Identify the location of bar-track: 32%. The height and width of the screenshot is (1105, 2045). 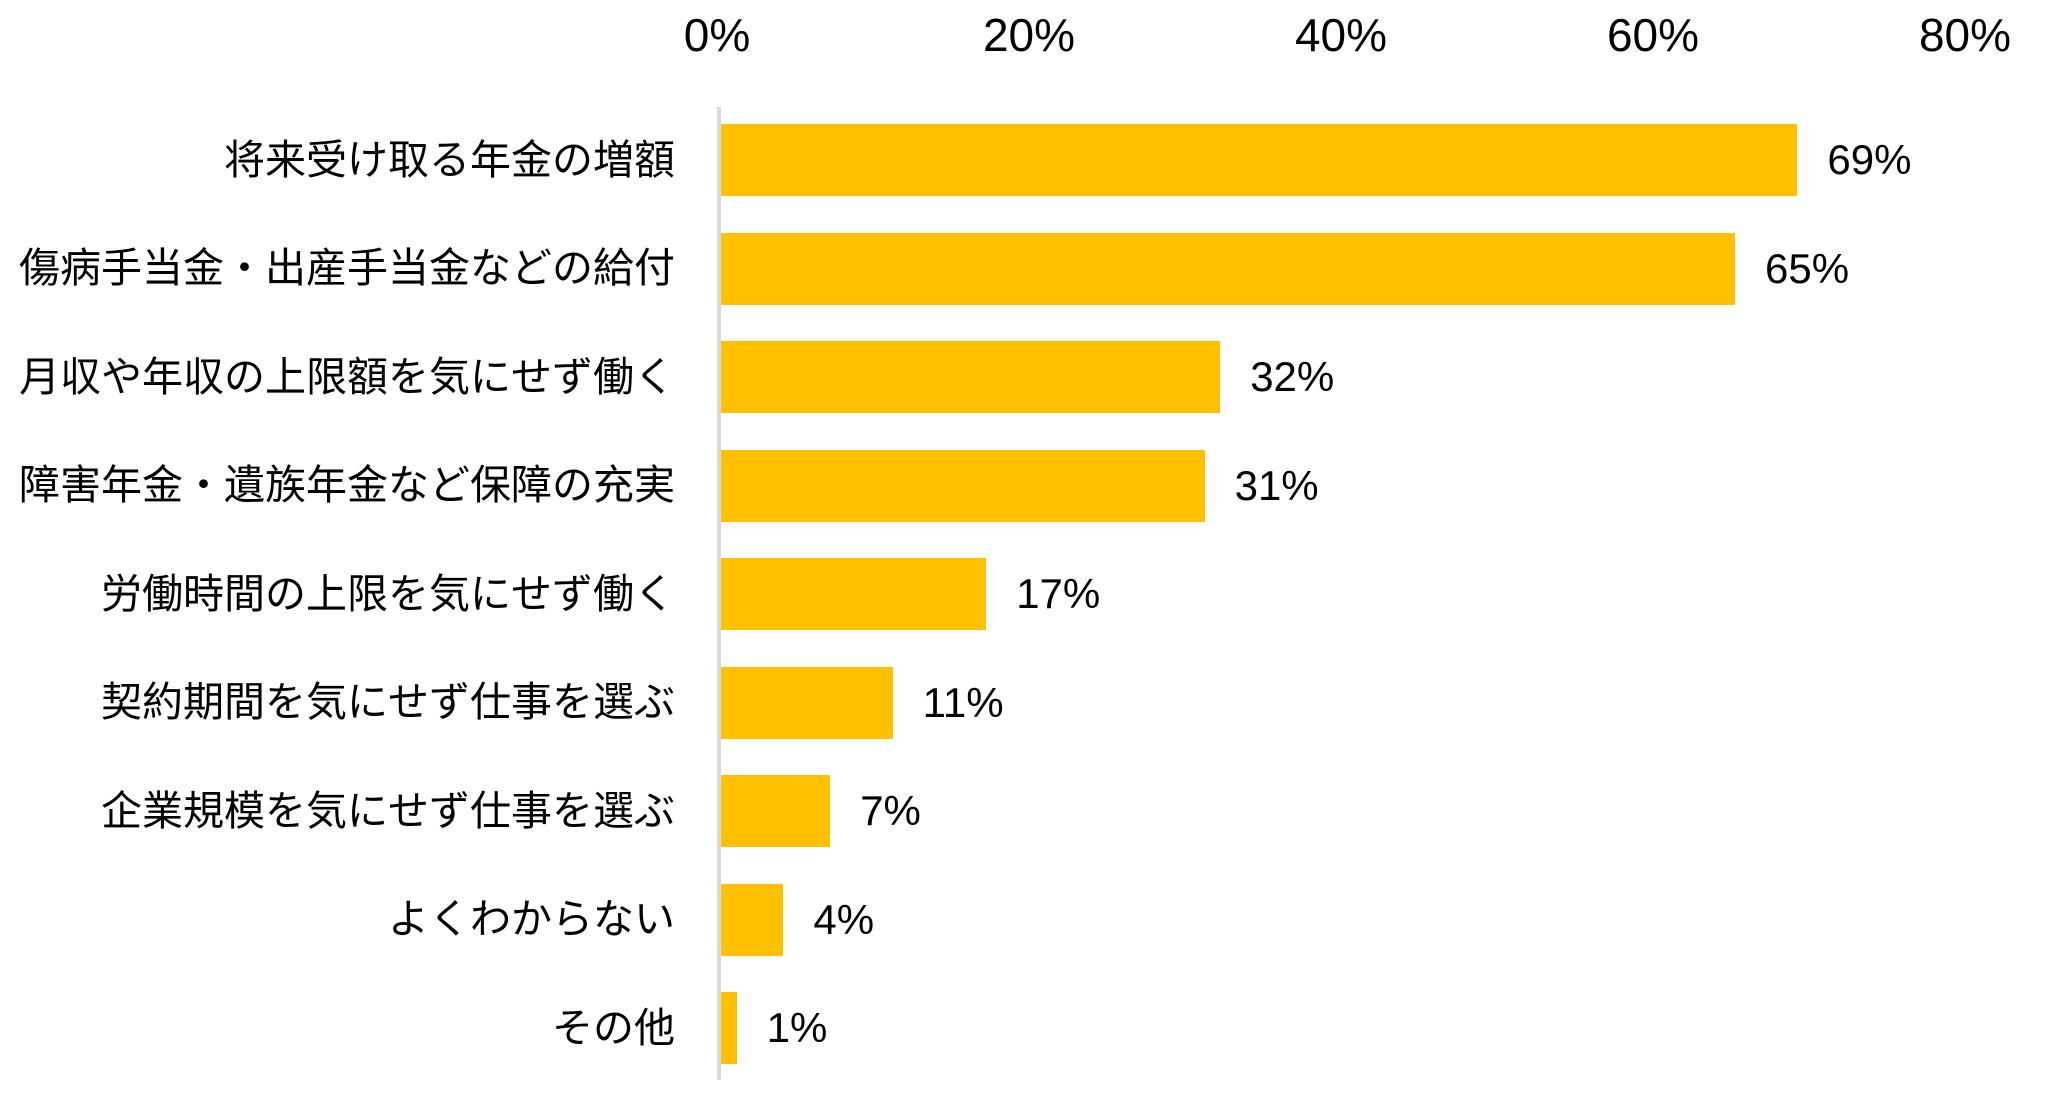
(1383, 377).